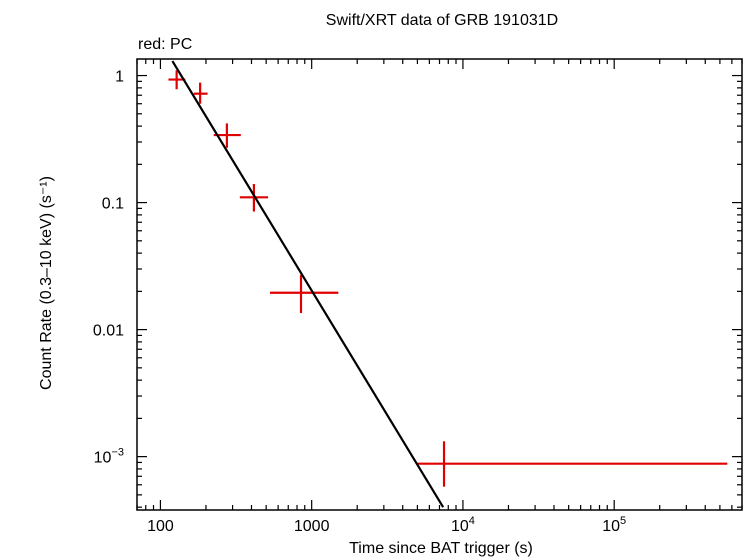 The width and height of the screenshot is (746, 558). Describe the element at coordinates (463, 525) in the screenshot. I see `x-tick-label: 10⁴` at that location.